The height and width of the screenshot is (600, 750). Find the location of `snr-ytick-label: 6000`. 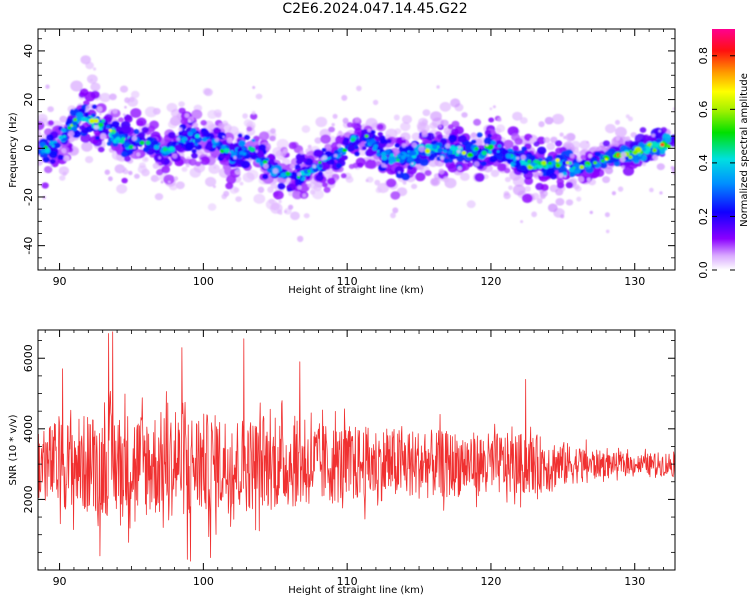

snr-ytick-label: 6000 is located at coordinates (28, 358).